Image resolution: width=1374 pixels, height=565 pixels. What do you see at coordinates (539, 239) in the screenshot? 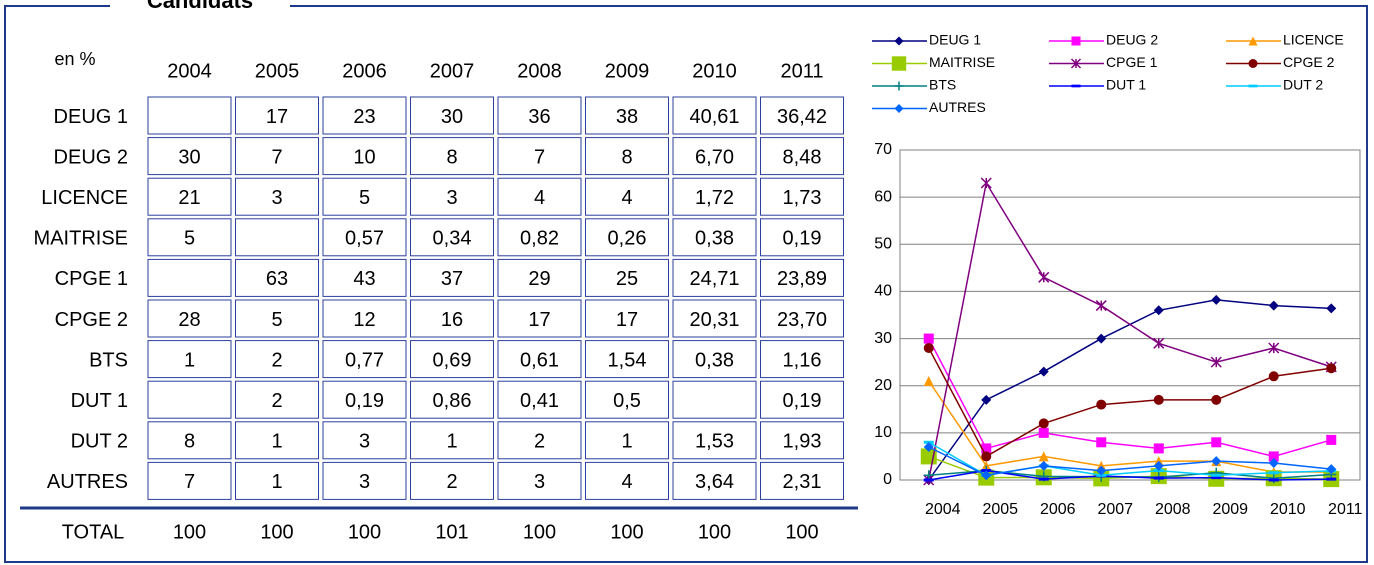
I see `cell-value: 0,82` at bounding box center [539, 239].